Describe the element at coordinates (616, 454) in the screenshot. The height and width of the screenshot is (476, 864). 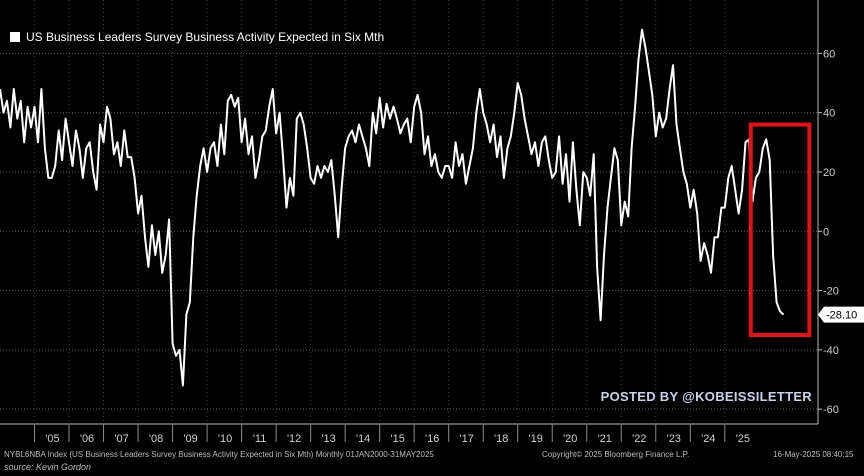
I see `footer-copyright: Copyright© 2025 Bloomberg Finance L.P.` at that location.